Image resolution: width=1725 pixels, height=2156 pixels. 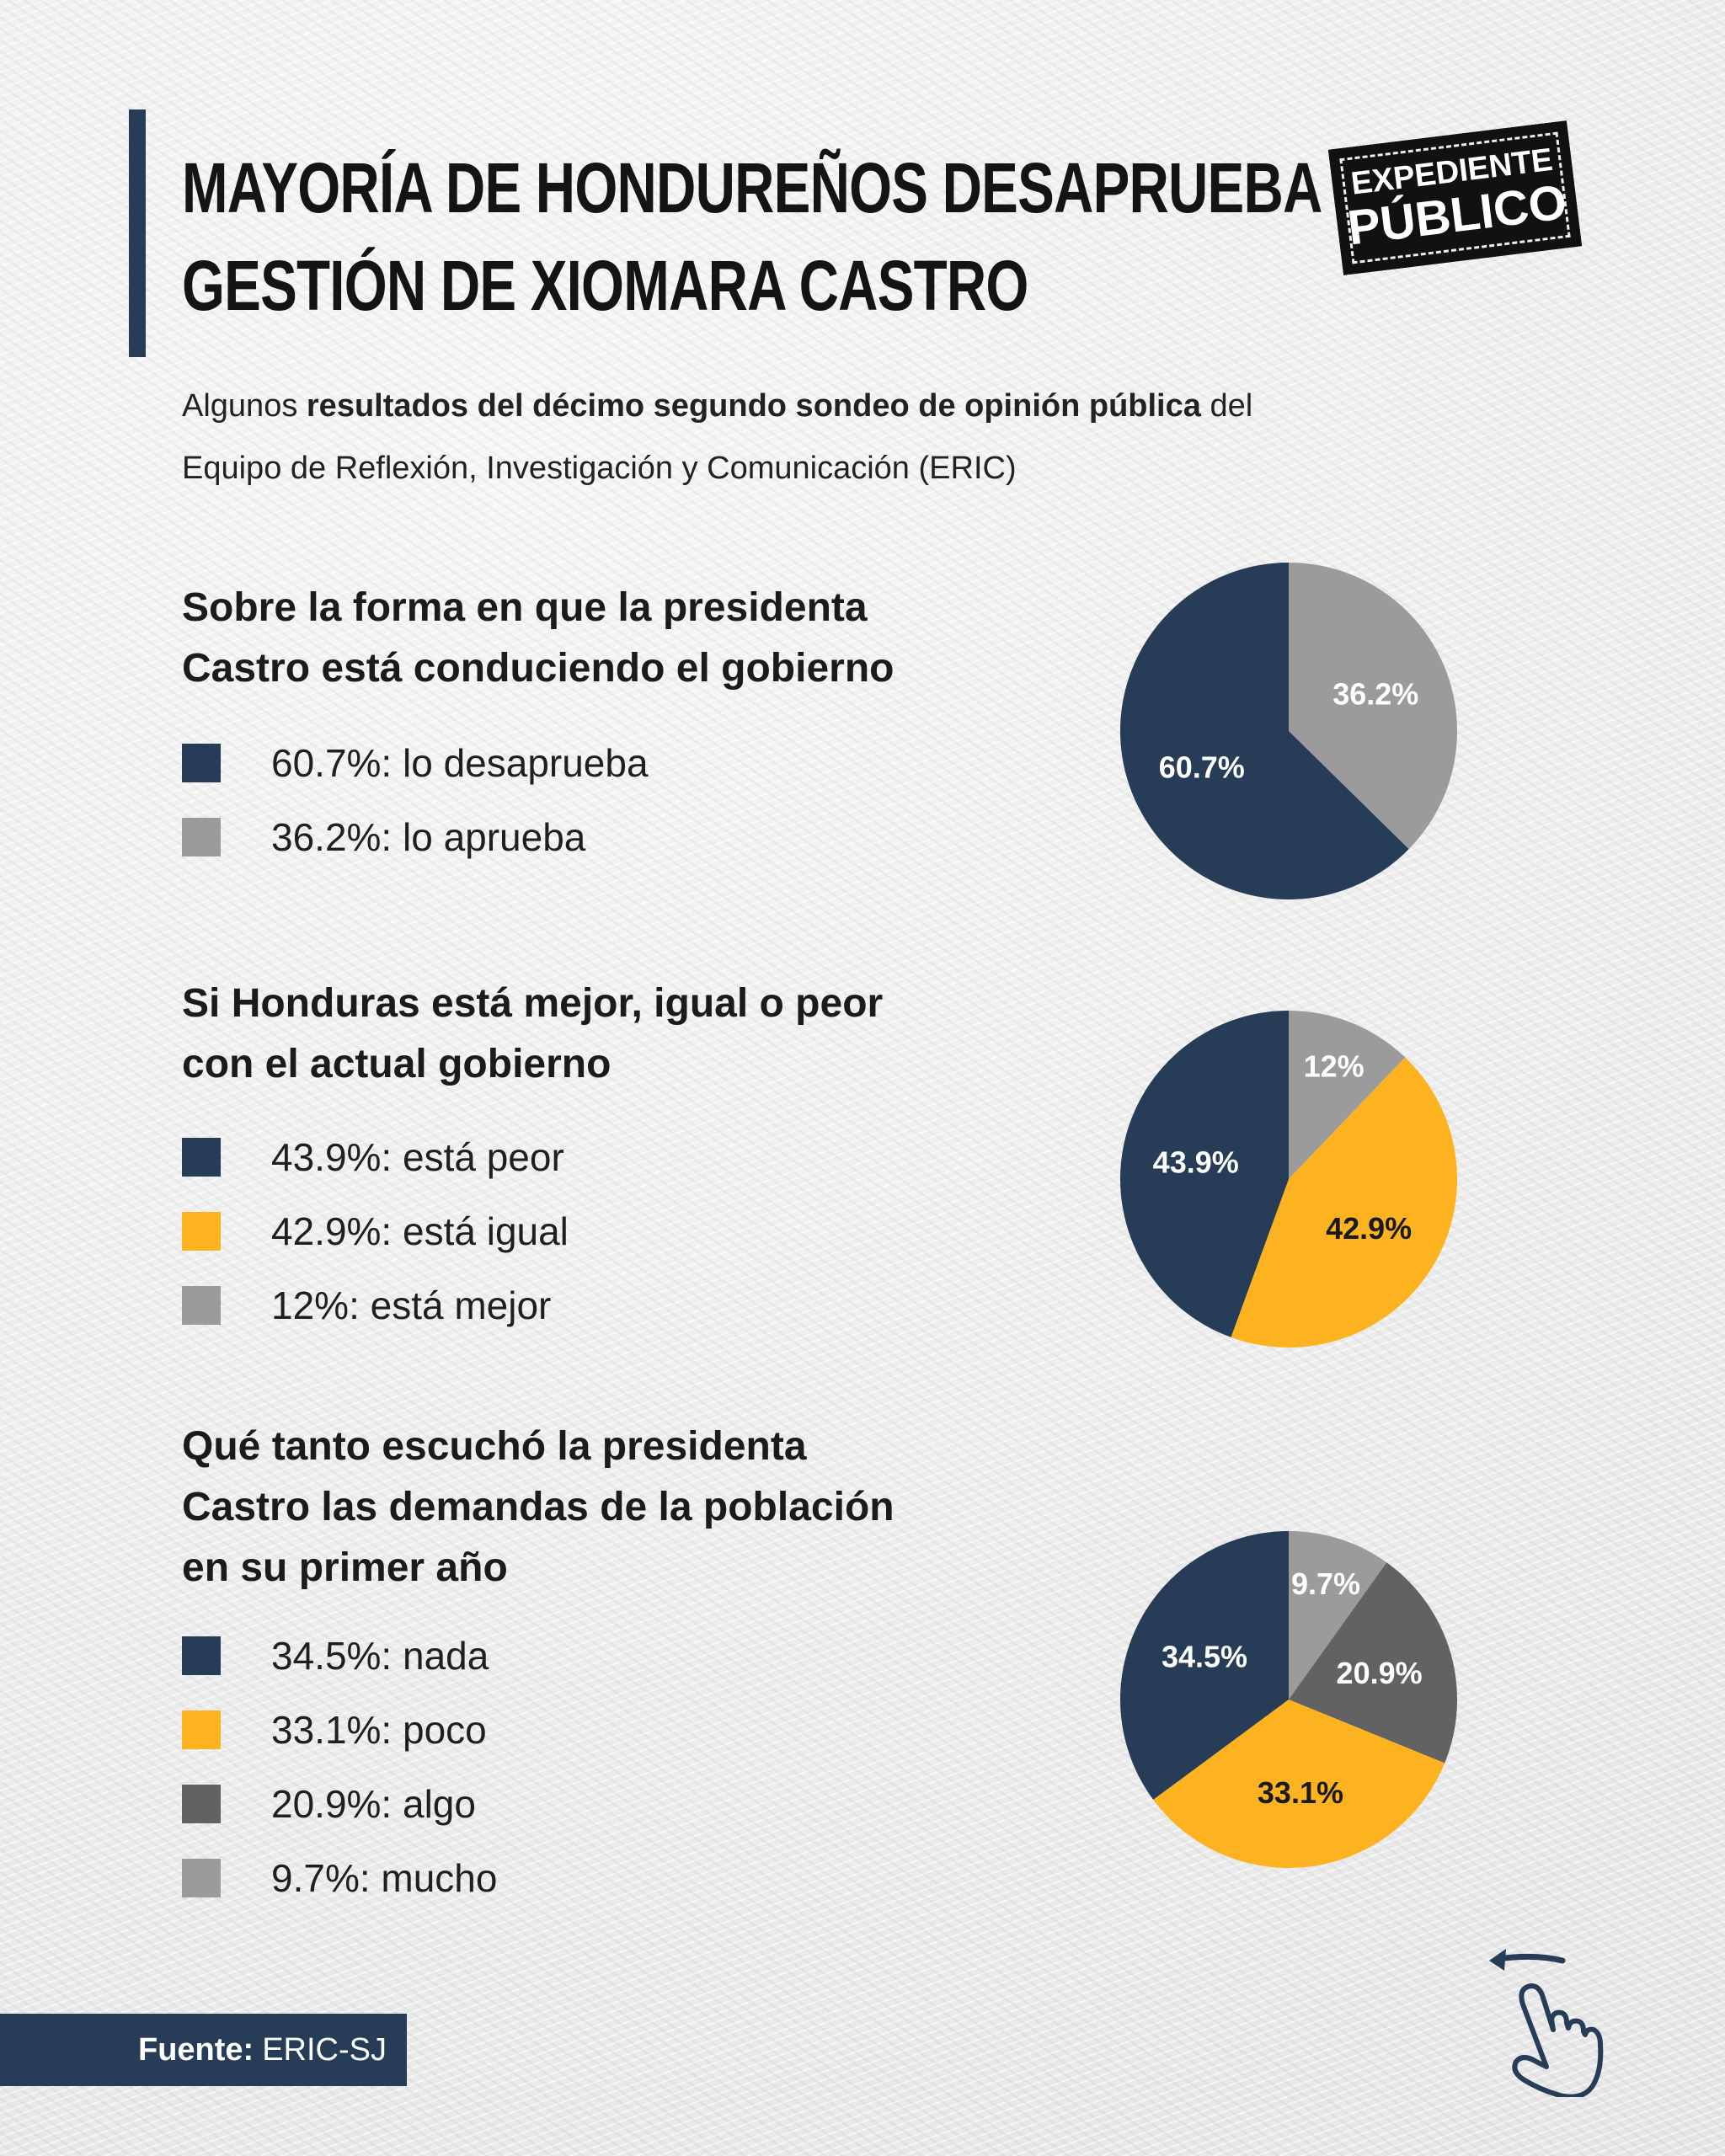 I want to click on title-line-1: MAYORÍA DE HONDUREÑOS DESAPRUEBA, so click(x=752, y=187).